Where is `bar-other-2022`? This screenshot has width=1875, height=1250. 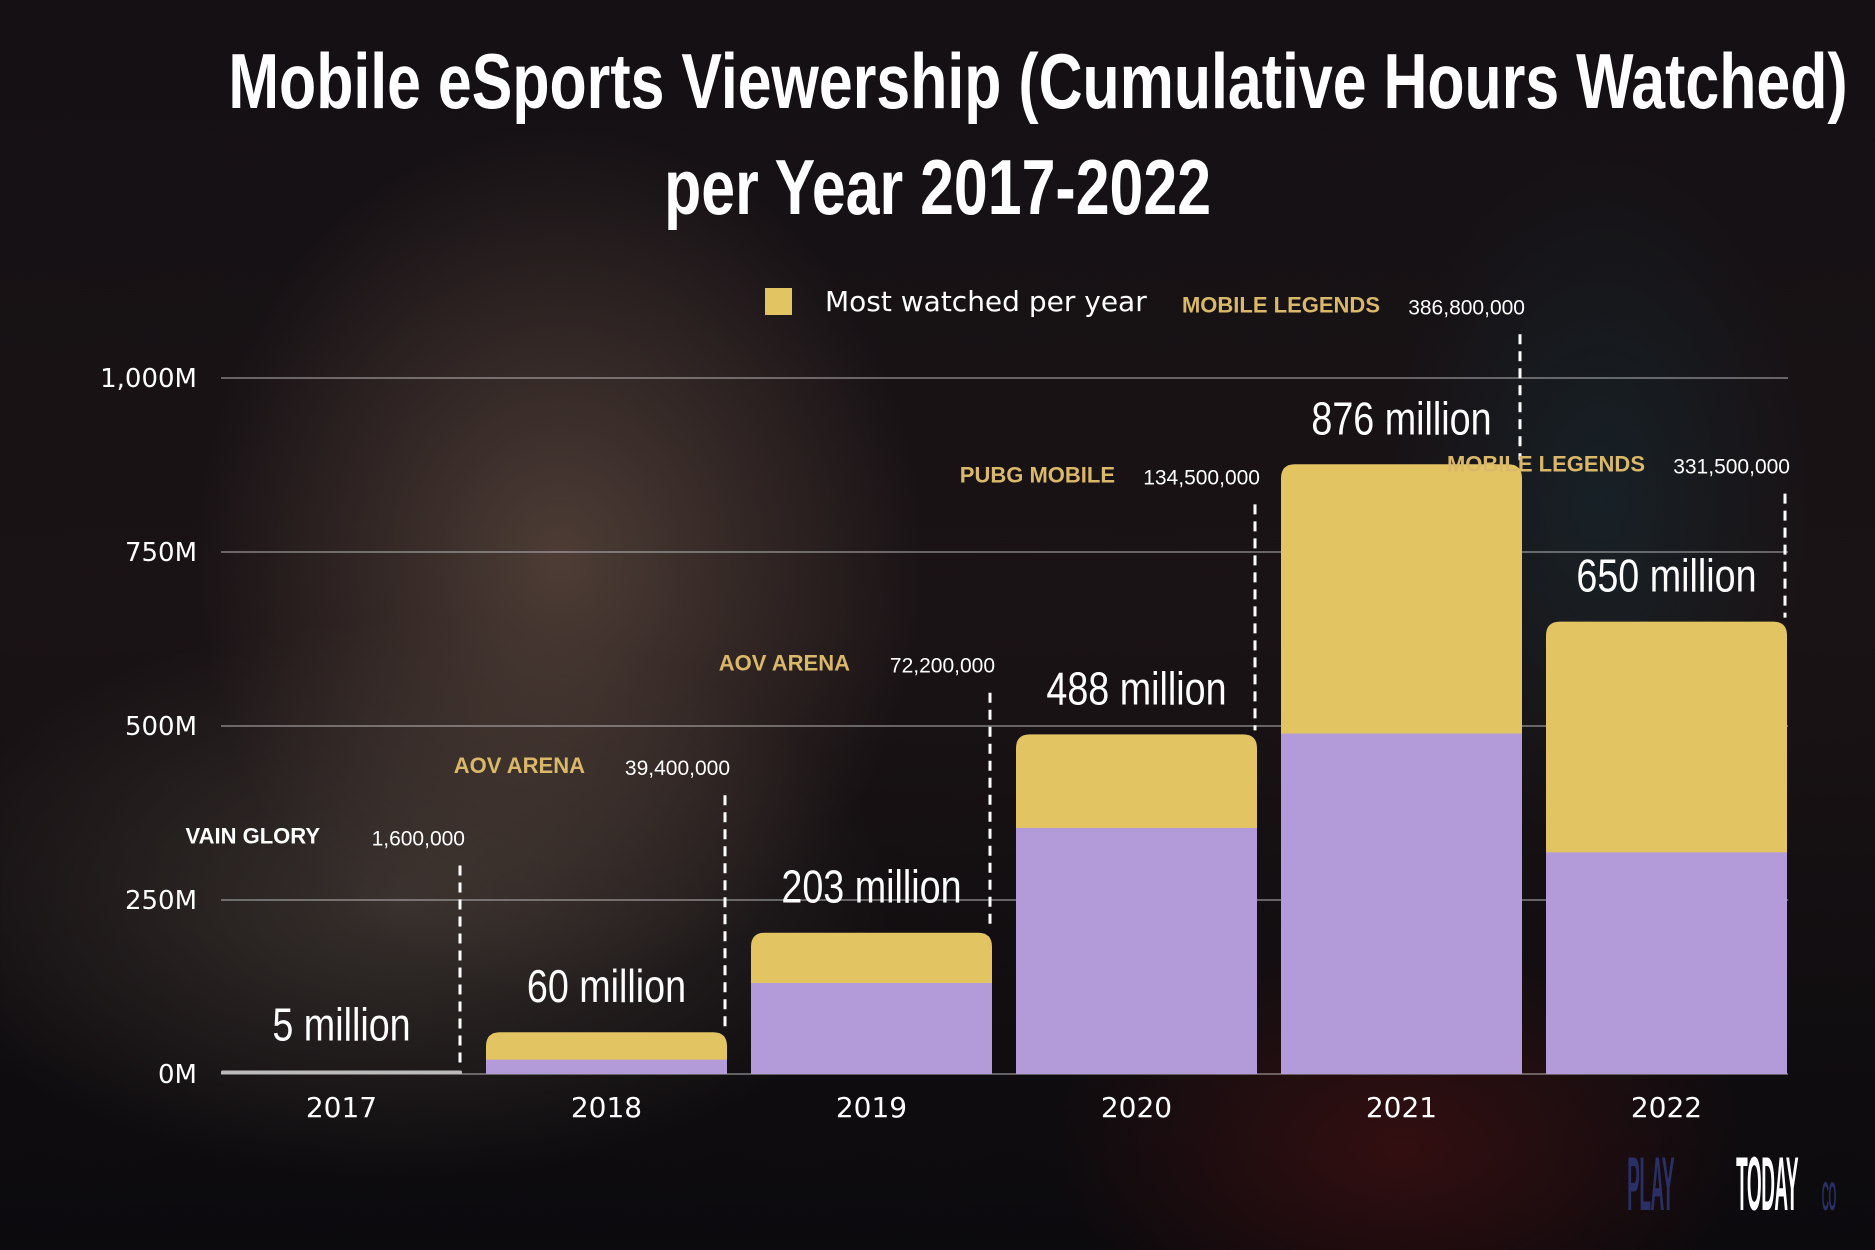
bar-other-2022 is located at coordinates (1666, 963).